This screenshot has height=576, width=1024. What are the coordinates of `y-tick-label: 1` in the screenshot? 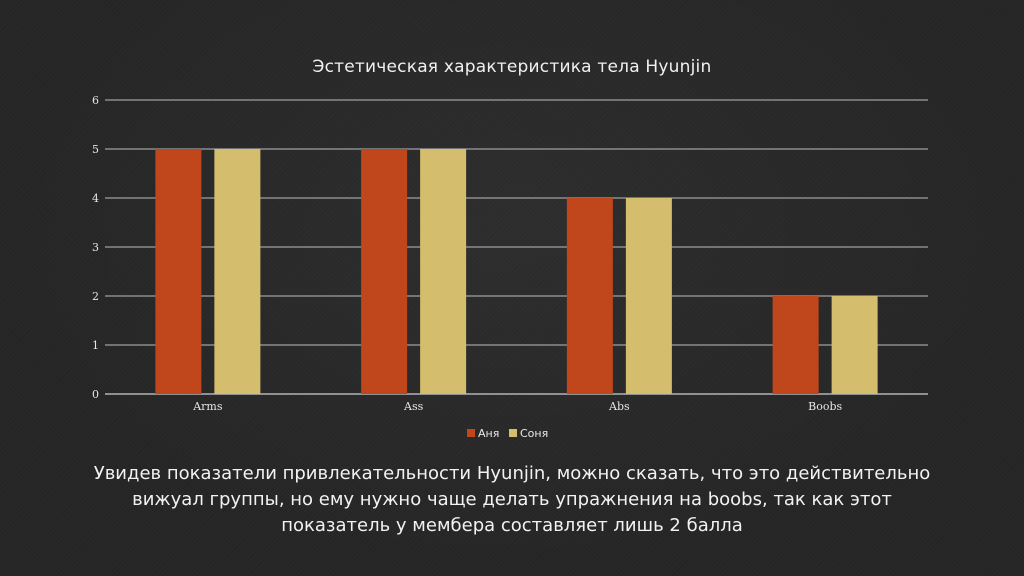 It's located at (95, 345).